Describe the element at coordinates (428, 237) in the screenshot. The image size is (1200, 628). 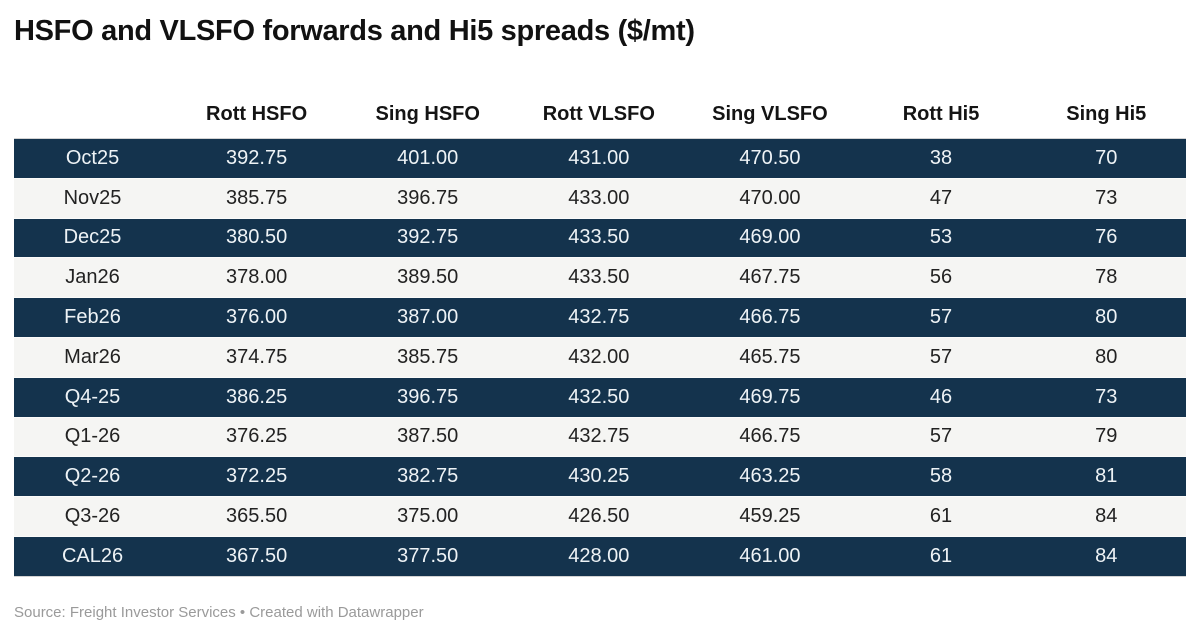
I see `cell-sing-hsfo: 392.75` at that location.